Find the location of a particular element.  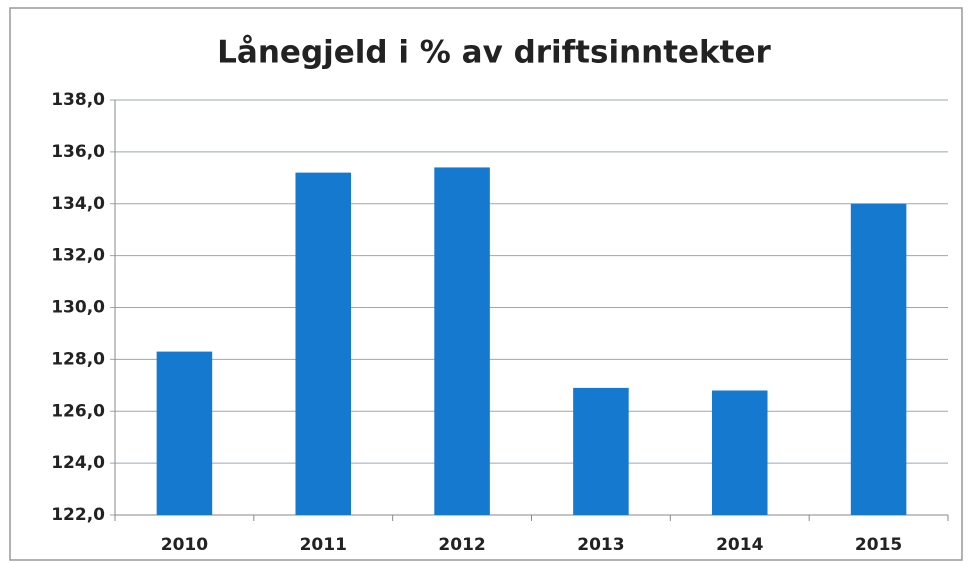

y-tick-label: 122,0 is located at coordinates (78, 515).